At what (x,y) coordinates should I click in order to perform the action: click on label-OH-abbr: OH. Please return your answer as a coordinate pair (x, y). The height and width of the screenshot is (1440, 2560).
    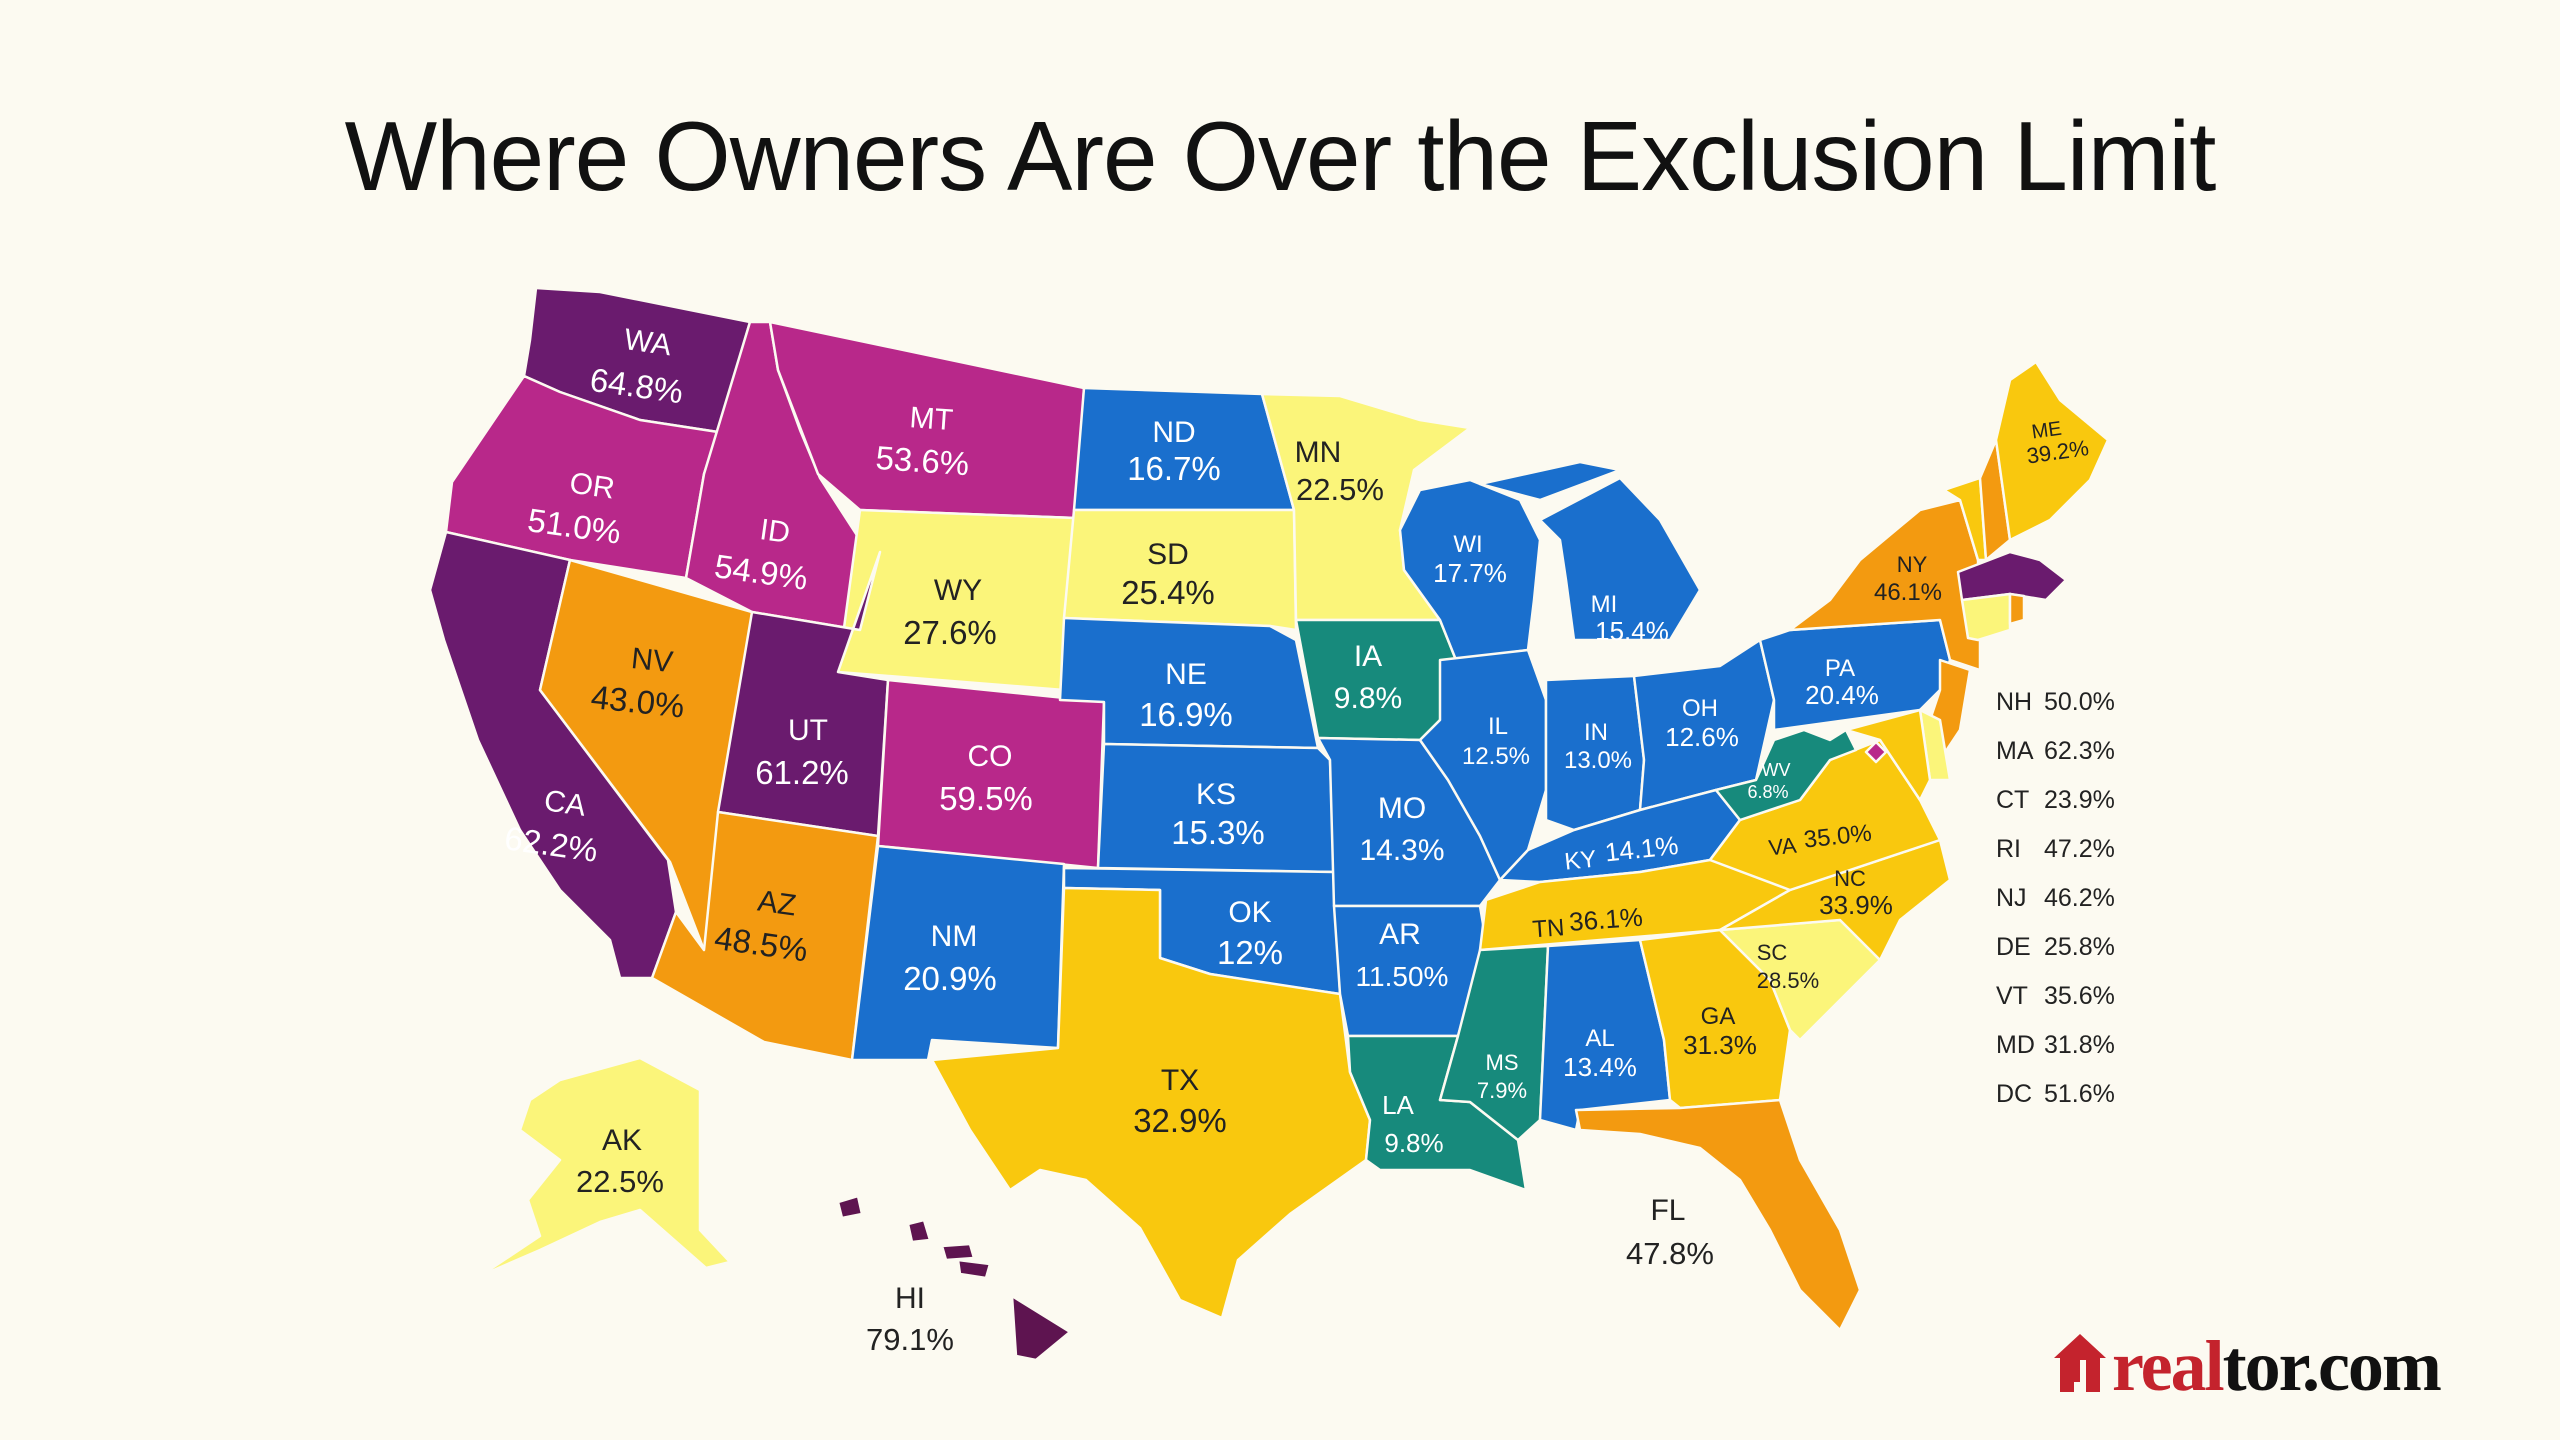
    Looking at the image, I should click on (1700, 708).